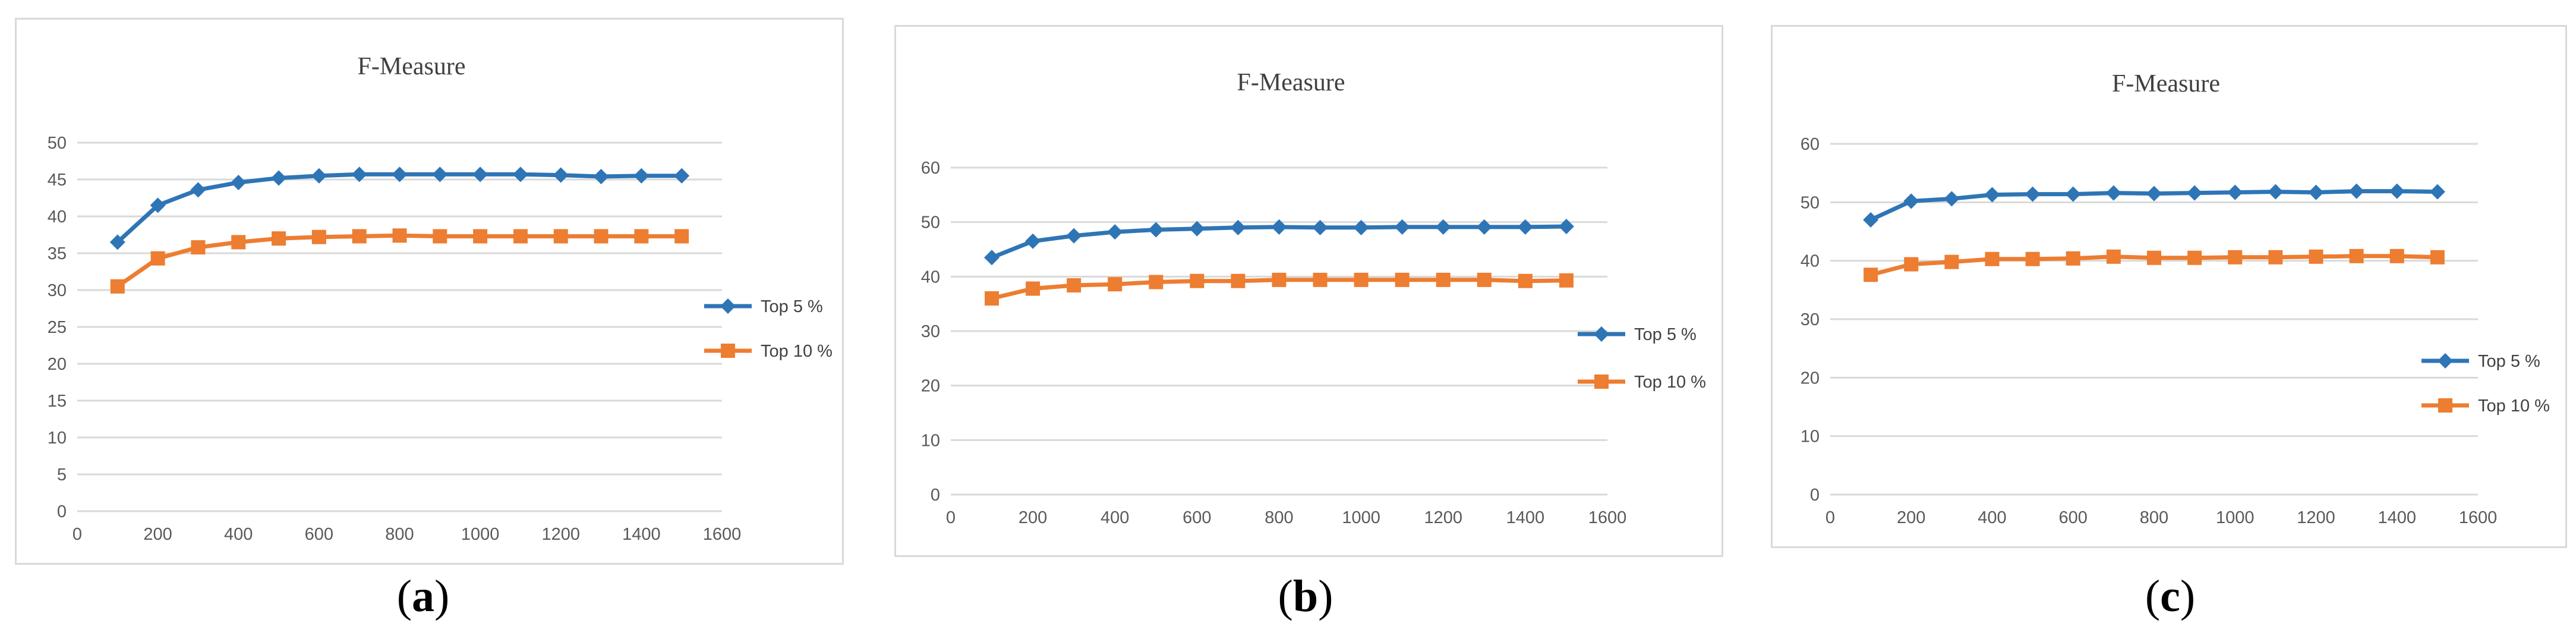 Image resolution: width=2576 pixels, height=642 pixels. I want to click on x-tick-label: 800, so click(400, 534).